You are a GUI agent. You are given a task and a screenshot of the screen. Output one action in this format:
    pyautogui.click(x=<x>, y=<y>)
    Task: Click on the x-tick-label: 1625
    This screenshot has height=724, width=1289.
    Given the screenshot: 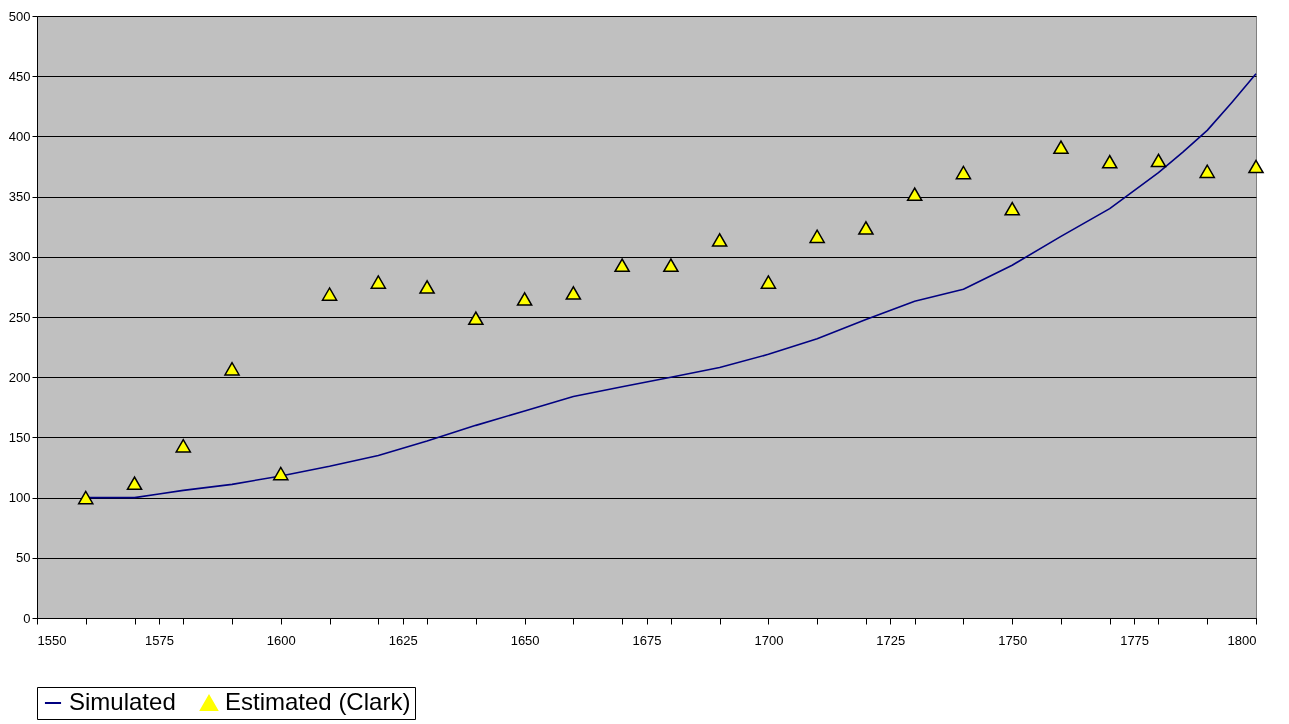 What is the action you would take?
    pyautogui.click(x=403, y=640)
    